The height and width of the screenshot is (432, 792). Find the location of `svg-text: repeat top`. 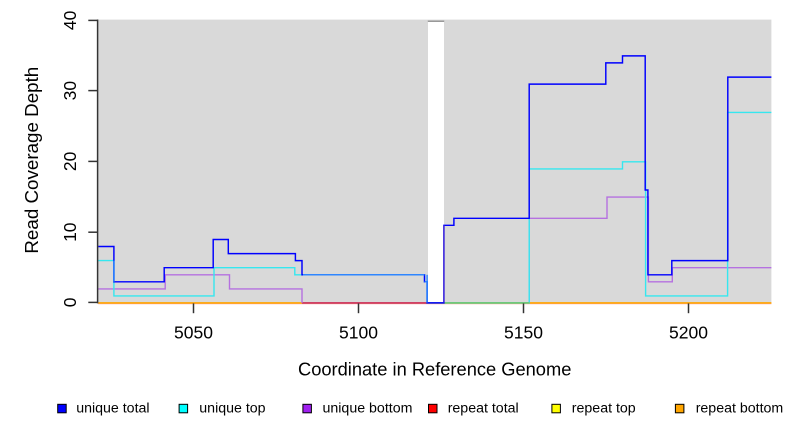

svg-text: repeat top is located at coordinates (604, 408).